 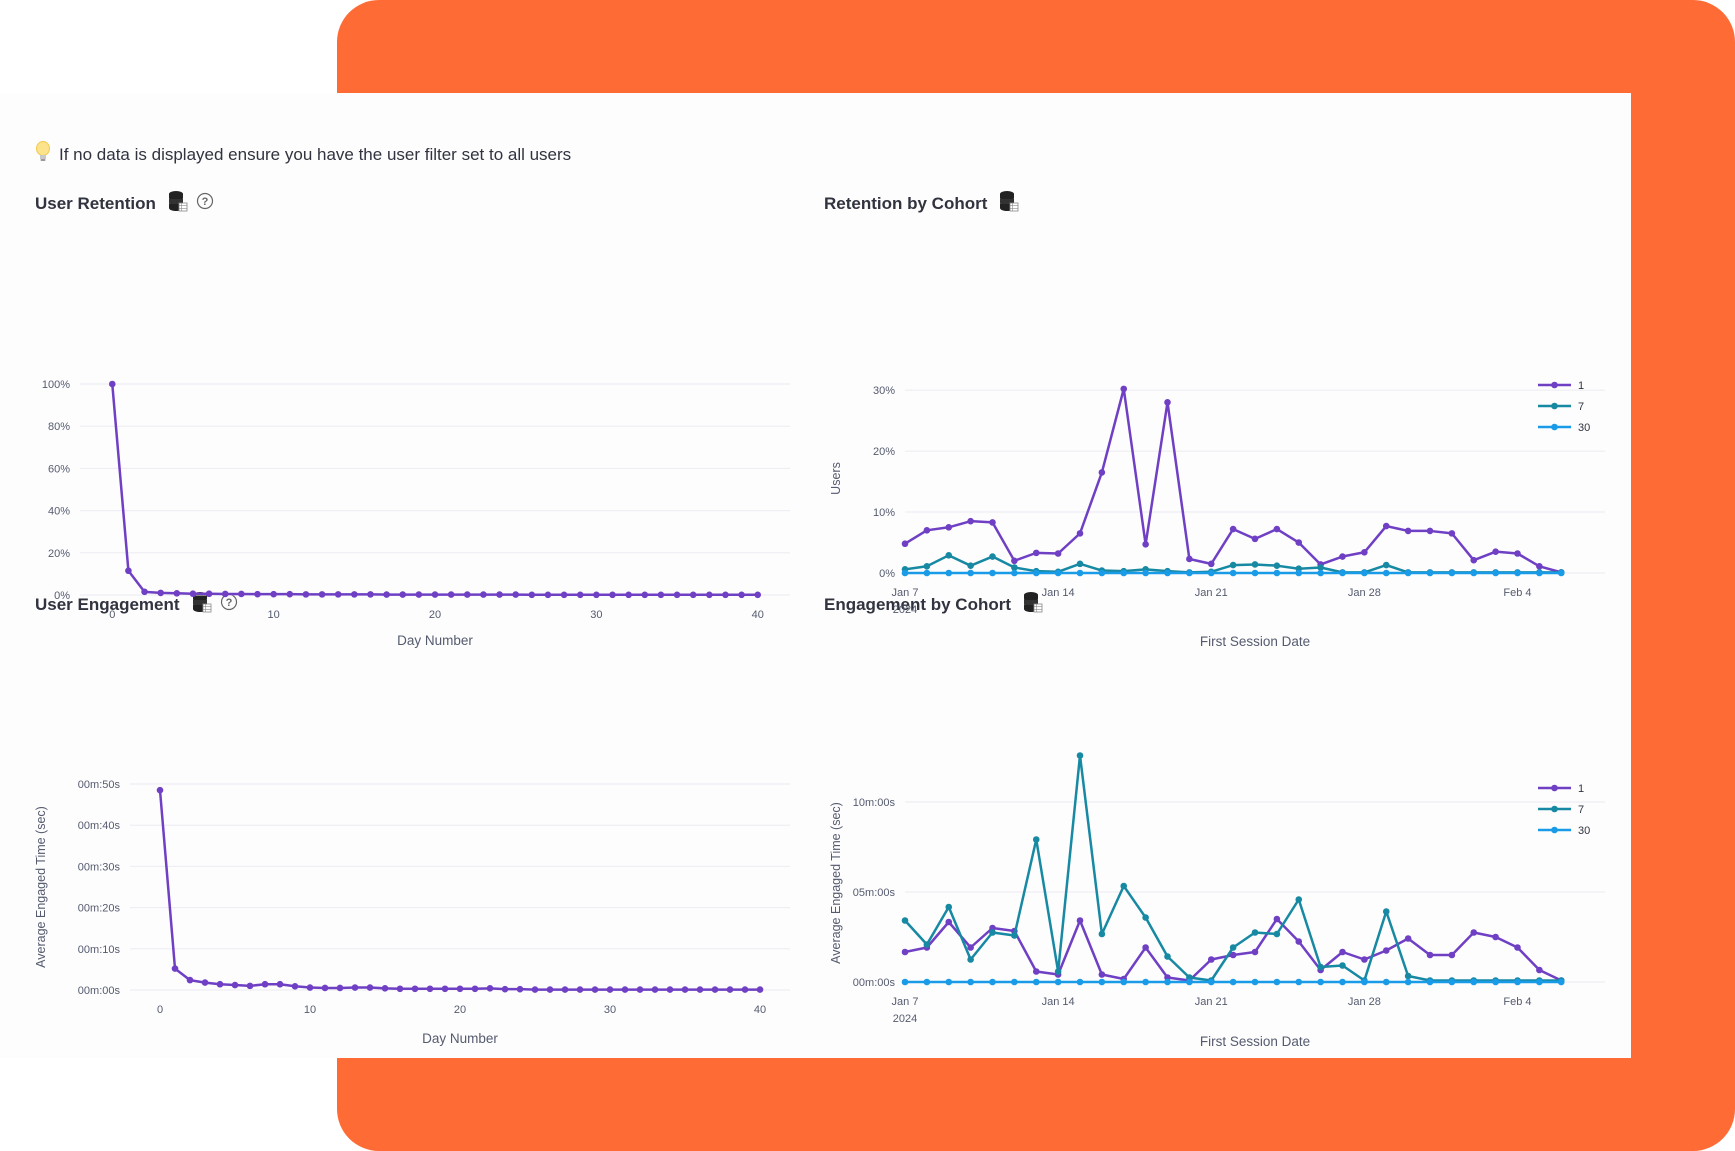 I want to click on legend-label-1: 1, so click(x=1581, y=789).